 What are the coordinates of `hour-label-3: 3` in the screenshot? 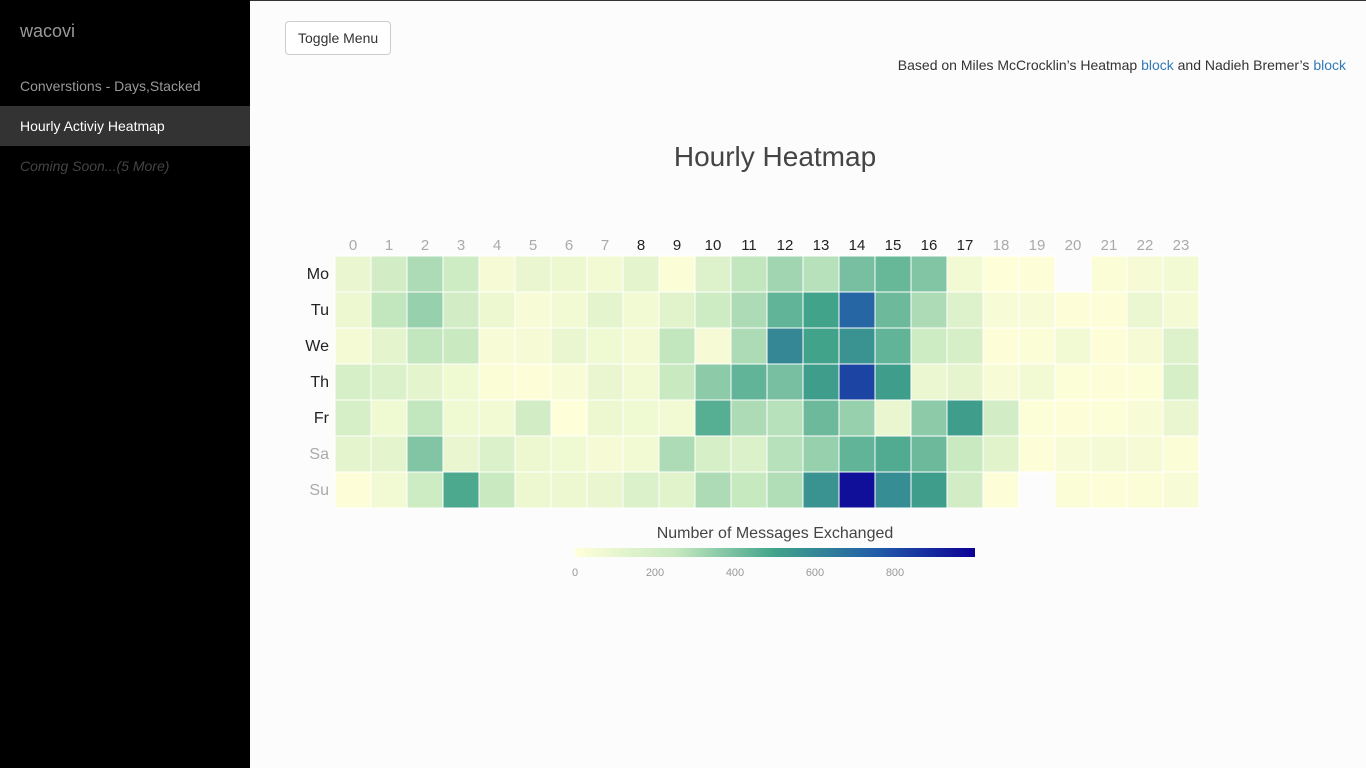 It's located at (461, 245).